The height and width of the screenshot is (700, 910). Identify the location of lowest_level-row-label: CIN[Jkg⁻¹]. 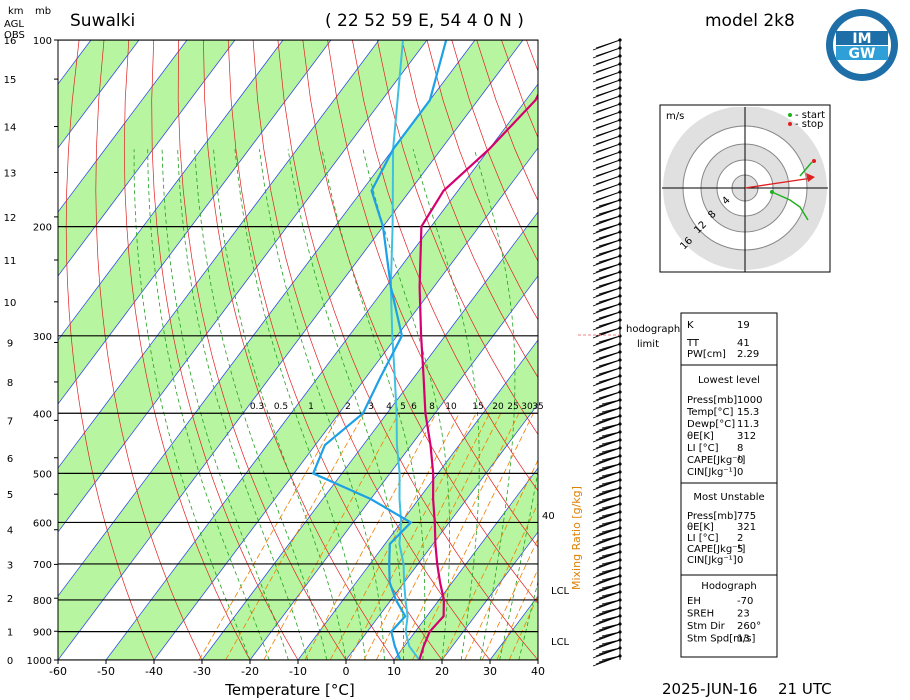
(712, 472).